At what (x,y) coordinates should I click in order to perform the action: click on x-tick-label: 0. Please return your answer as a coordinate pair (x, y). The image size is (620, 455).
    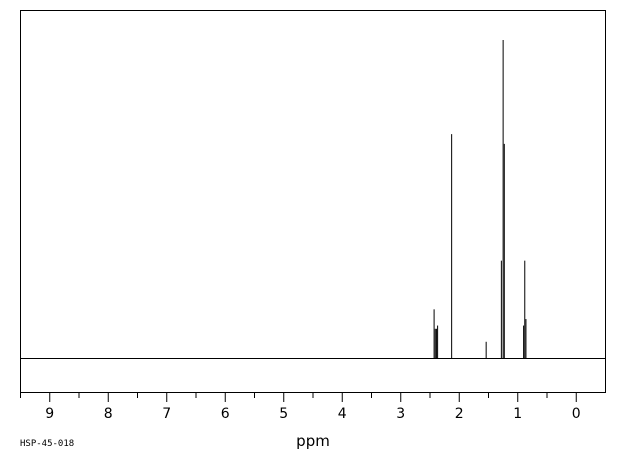
    Looking at the image, I should click on (576, 414).